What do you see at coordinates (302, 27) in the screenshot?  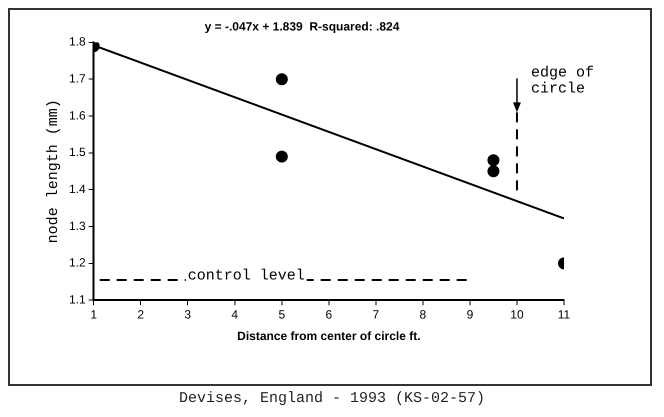 I see `chart-title: y = -.047x + 1.839 R-squared: .824` at bounding box center [302, 27].